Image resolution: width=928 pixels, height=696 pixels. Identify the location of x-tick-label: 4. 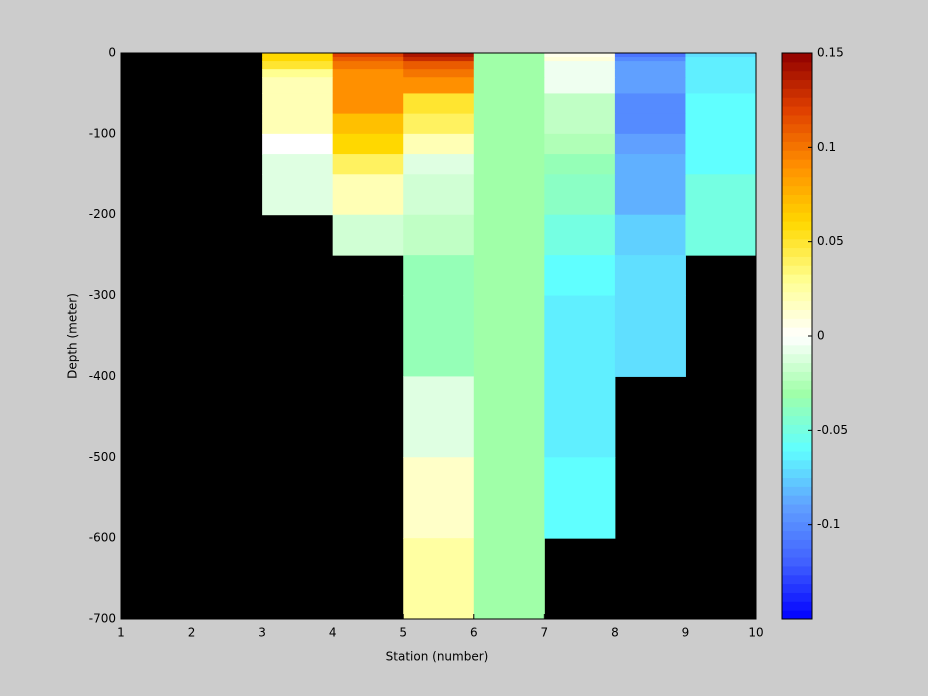
(333, 633).